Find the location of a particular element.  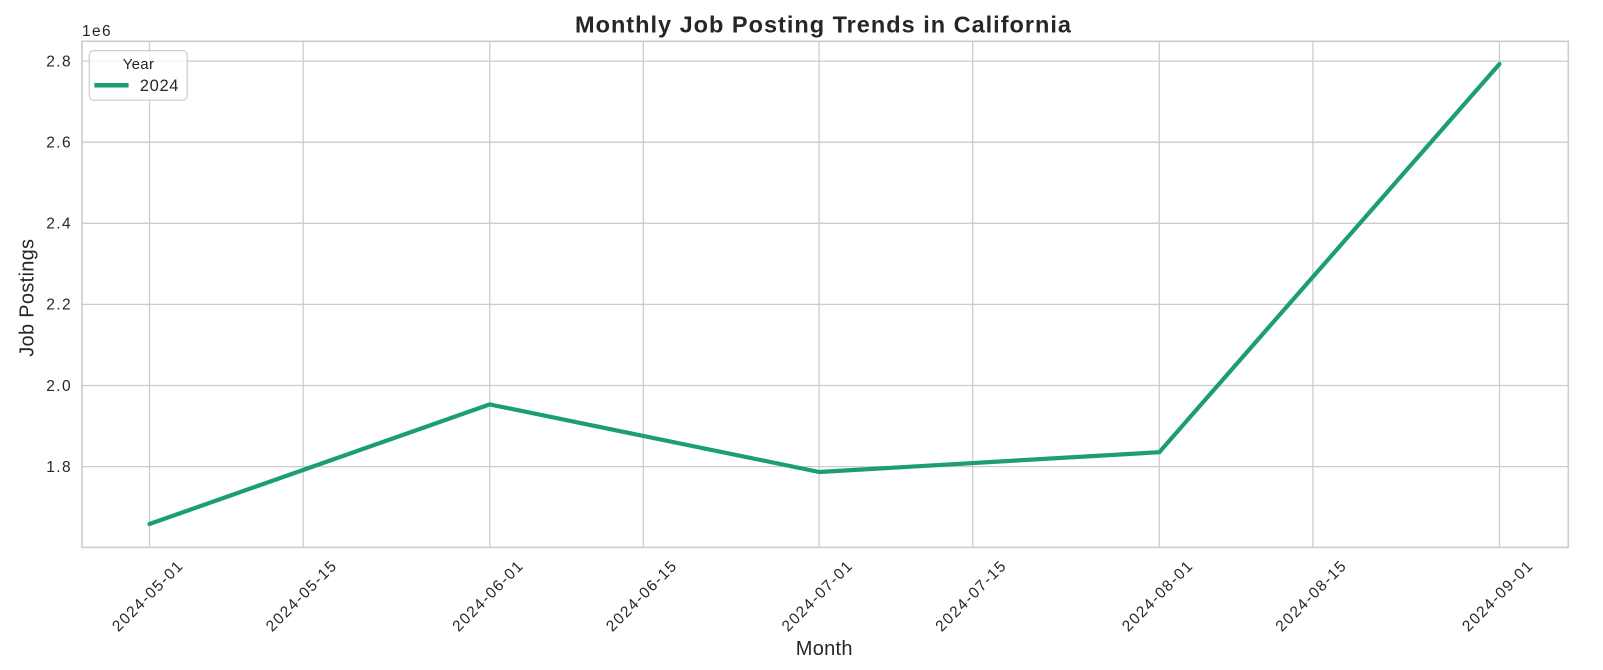

svg-text: 2024-06-01 is located at coordinates (488, 596).